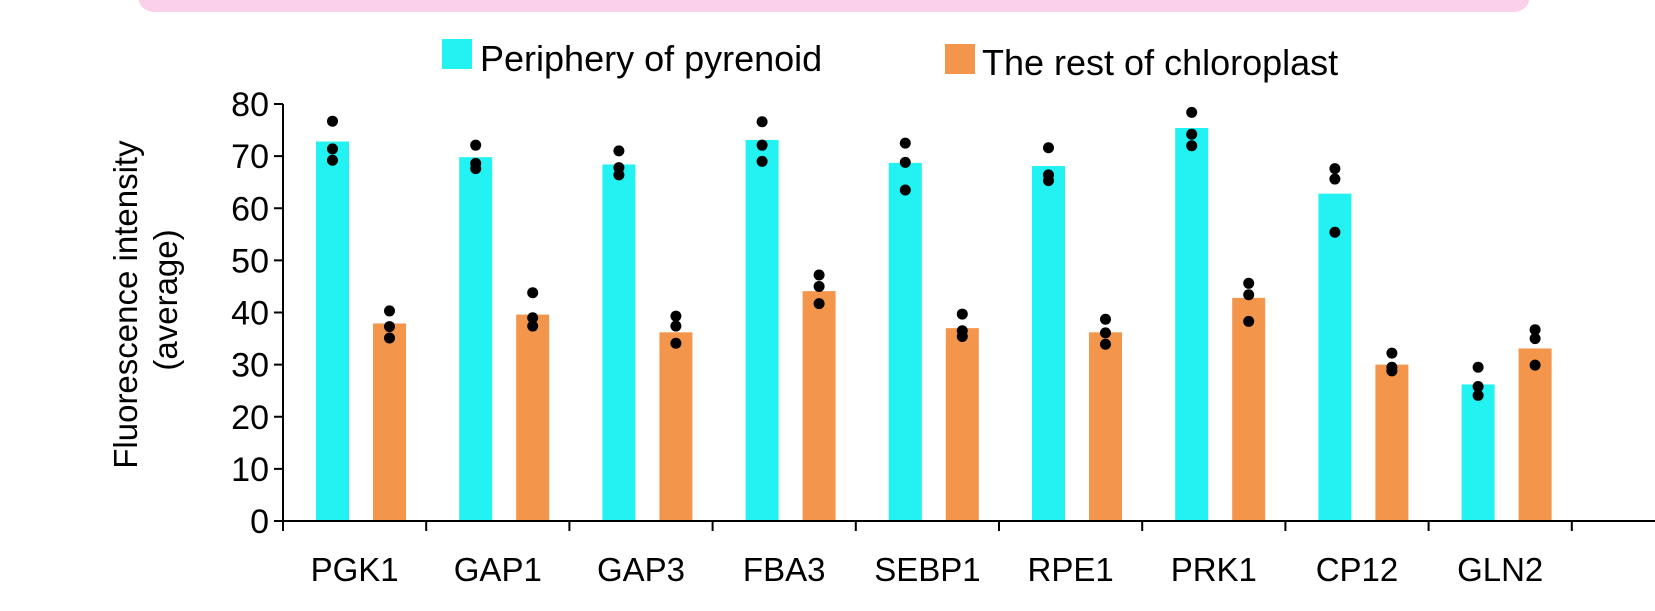 The width and height of the screenshot is (1655, 611). What do you see at coordinates (1357, 569) in the screenshot?
I see `x-category-label: CP12` at bounding box center [1357, 569].